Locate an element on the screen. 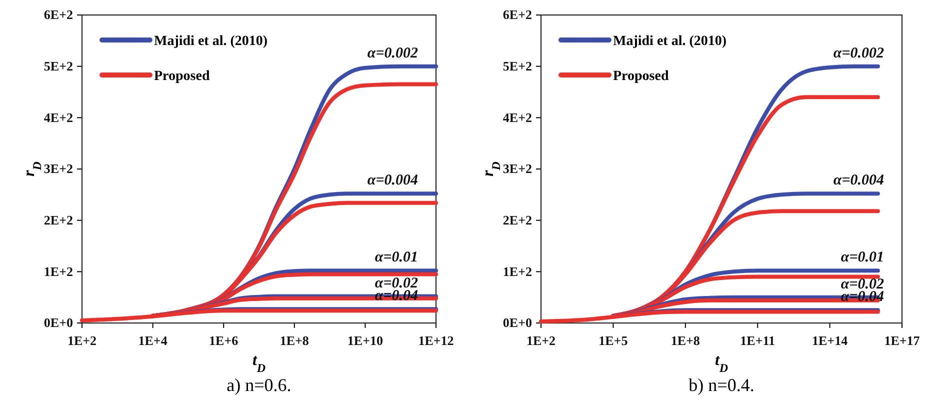  x-tick-label: 1E+10 is located at coordinates (365, 340).